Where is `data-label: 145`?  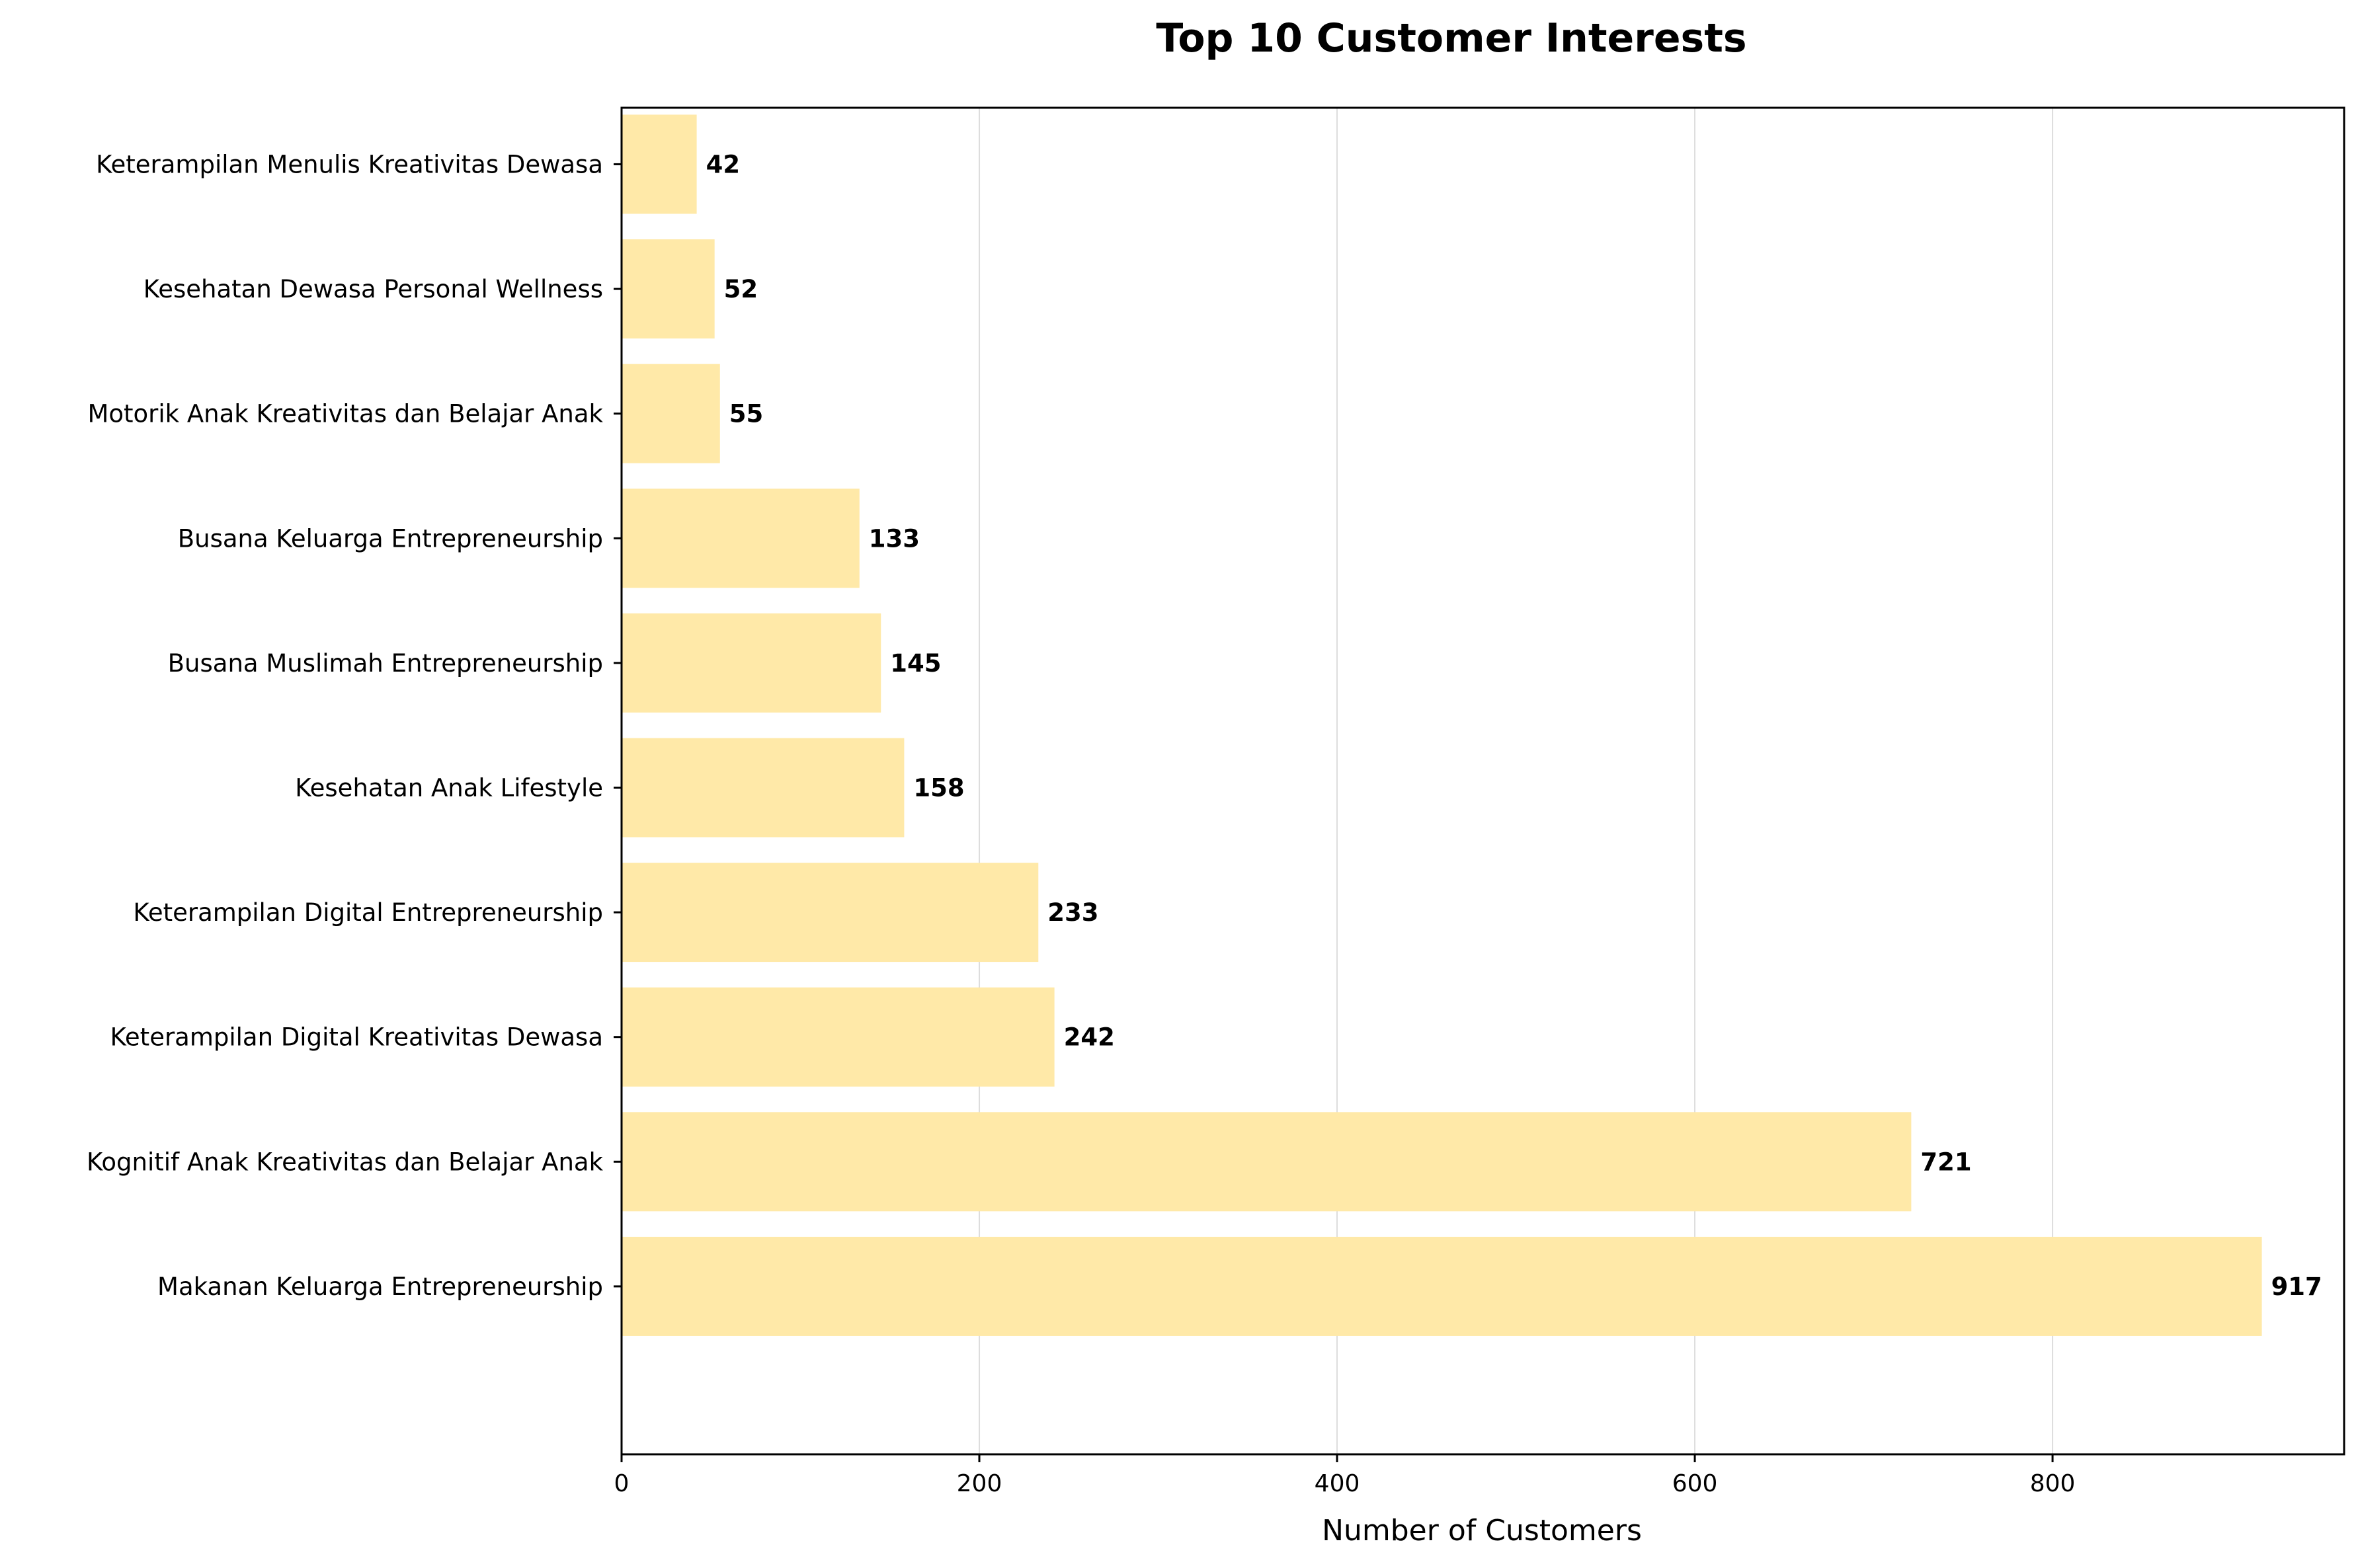 data-label: 145 is located at coordinates (915, 663).